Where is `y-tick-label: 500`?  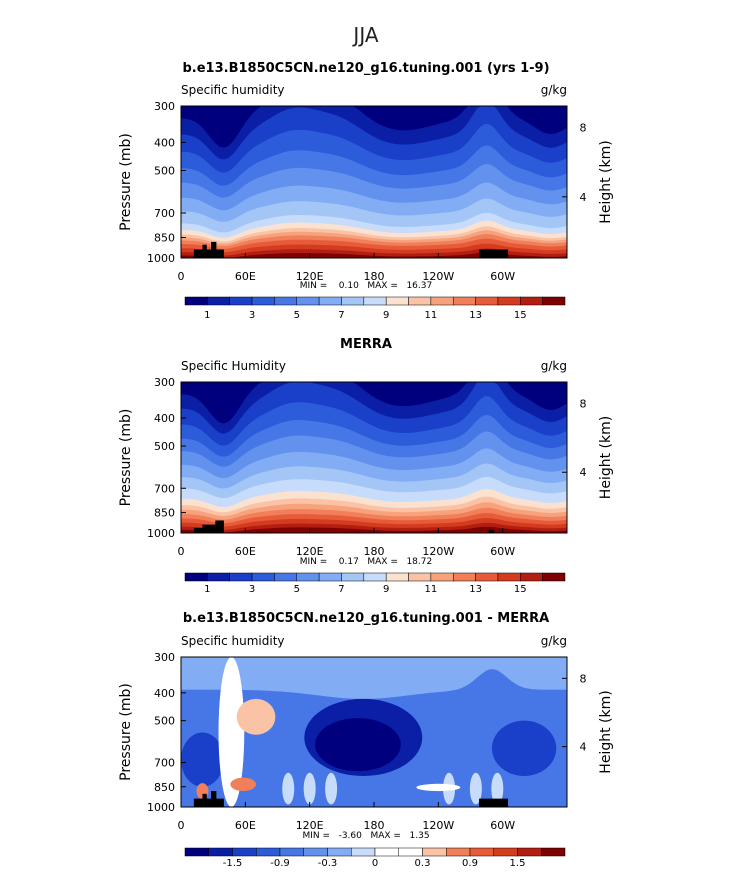
y-tick-label: 500 is located at coordinates (164, 721).